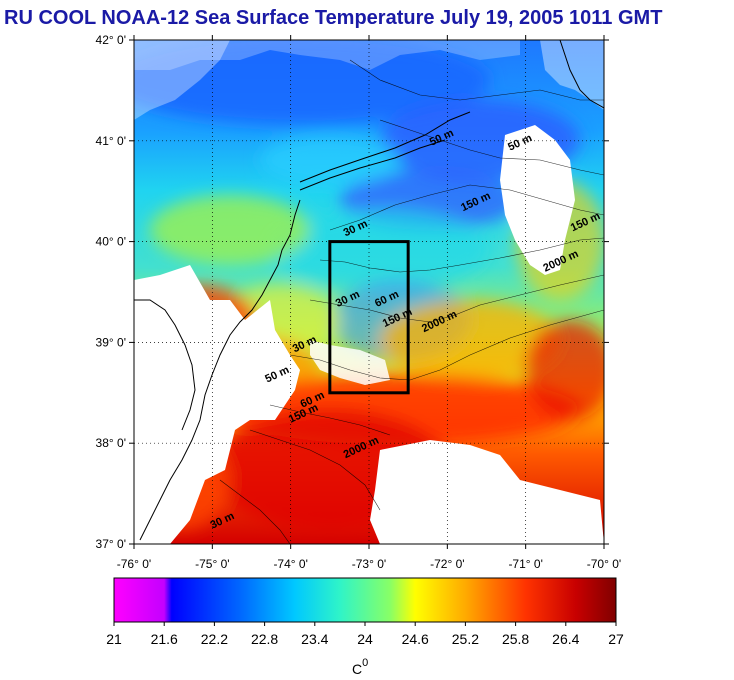 The image size is (734, 680). I want to click on lat-tick-label: 41° 0', so click(111, 141).